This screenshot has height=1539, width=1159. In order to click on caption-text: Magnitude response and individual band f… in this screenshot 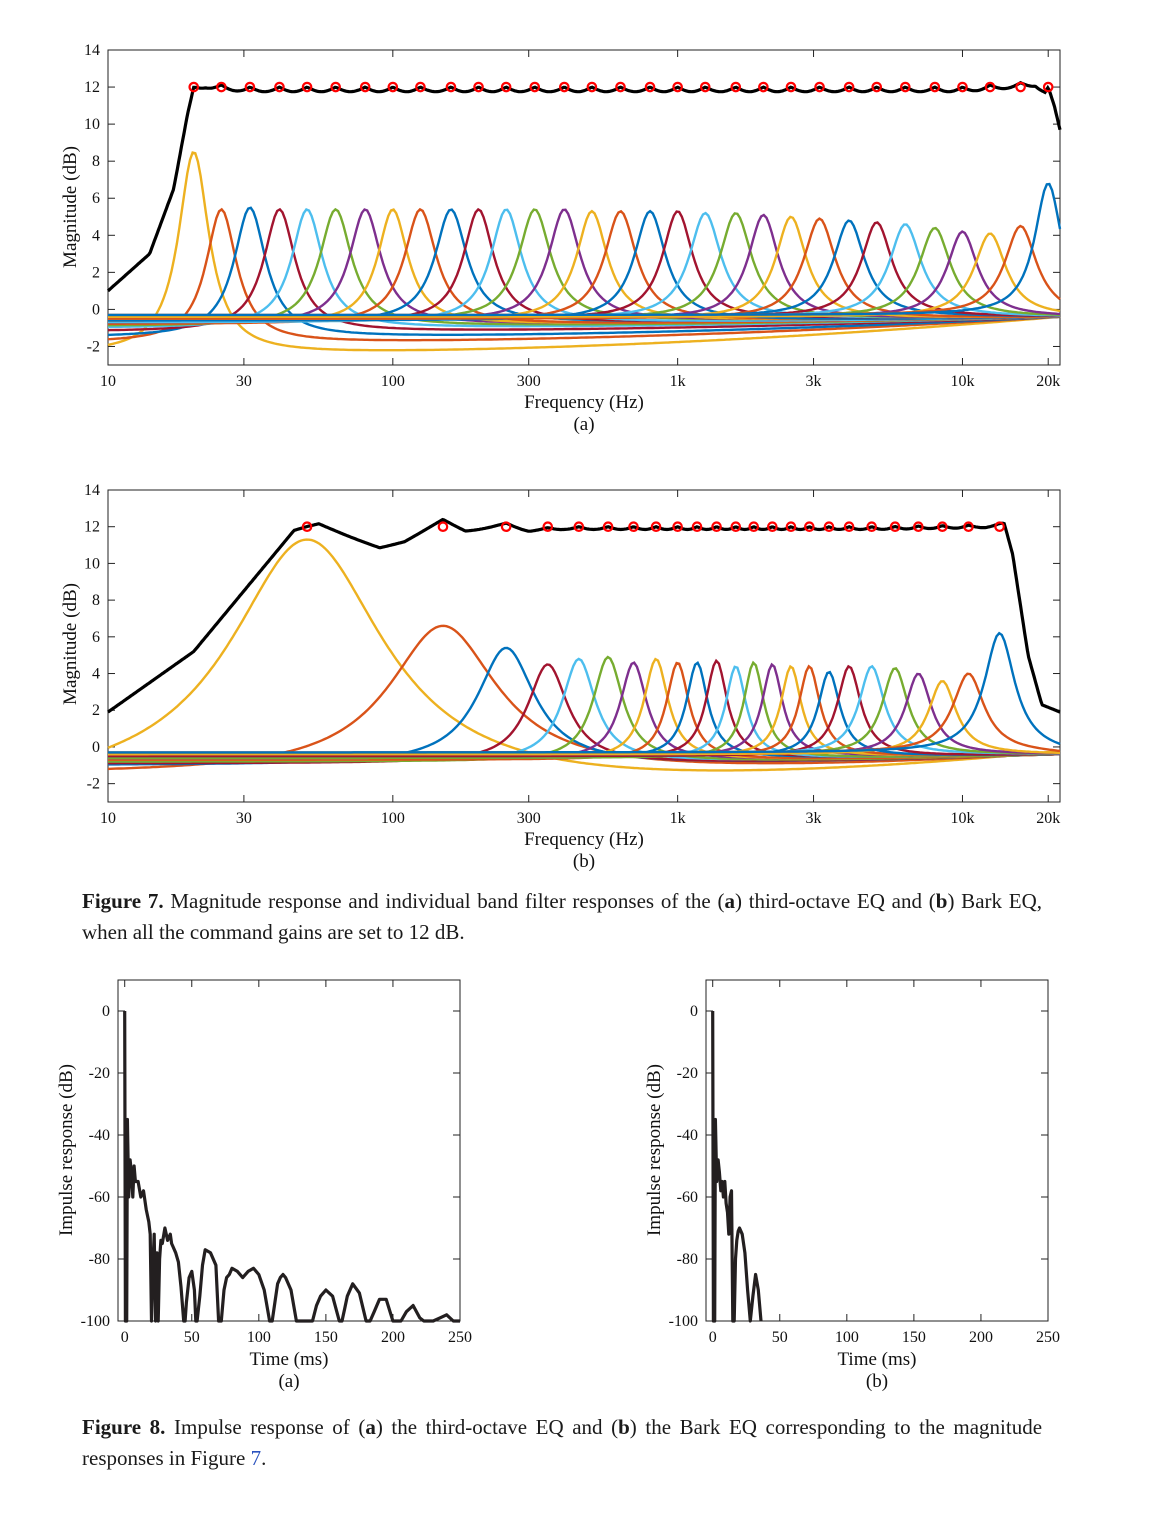, I will do `click(444, 901)`.